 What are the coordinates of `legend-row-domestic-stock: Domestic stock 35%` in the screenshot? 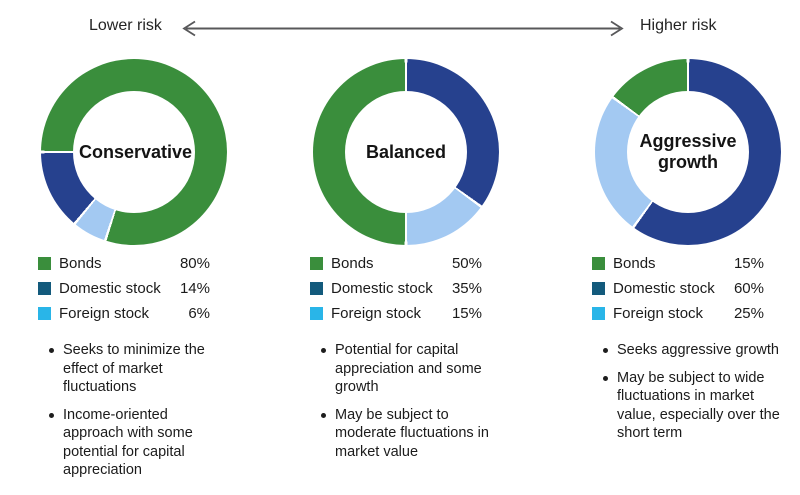 It's located at (396, 288).